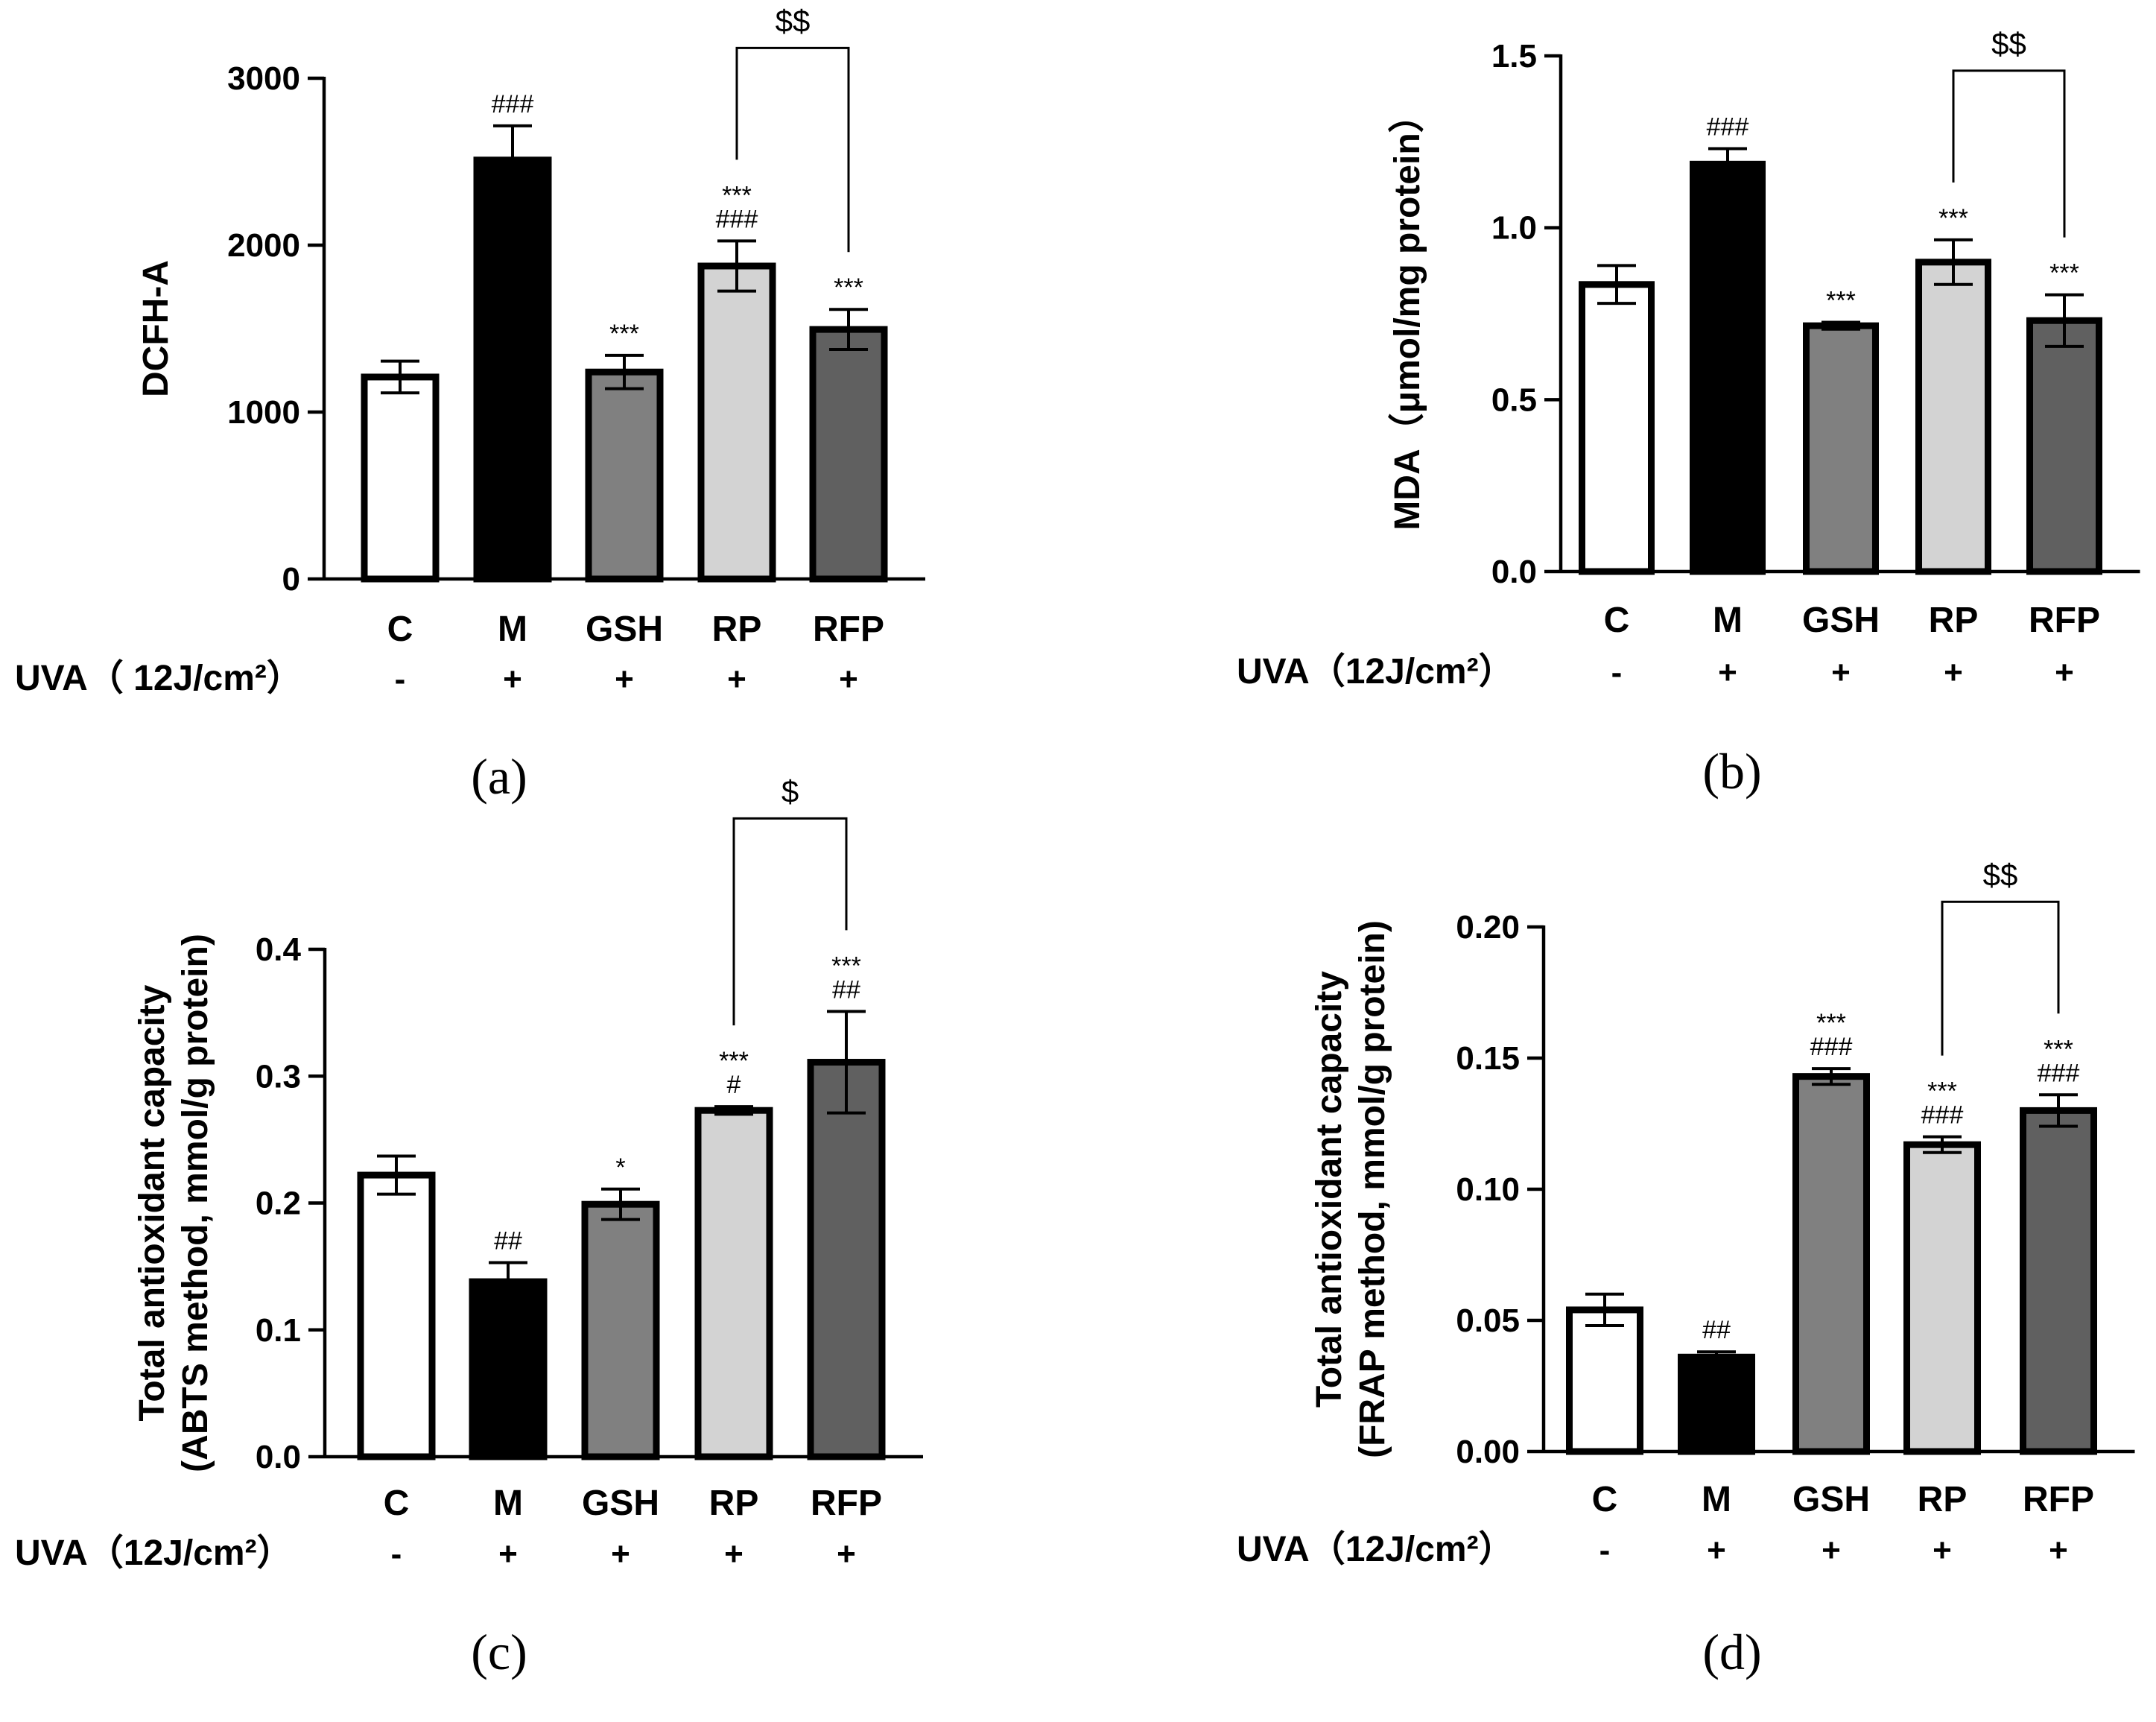  I want to click on y-tick-label: 0.1, so click(279, 1330).